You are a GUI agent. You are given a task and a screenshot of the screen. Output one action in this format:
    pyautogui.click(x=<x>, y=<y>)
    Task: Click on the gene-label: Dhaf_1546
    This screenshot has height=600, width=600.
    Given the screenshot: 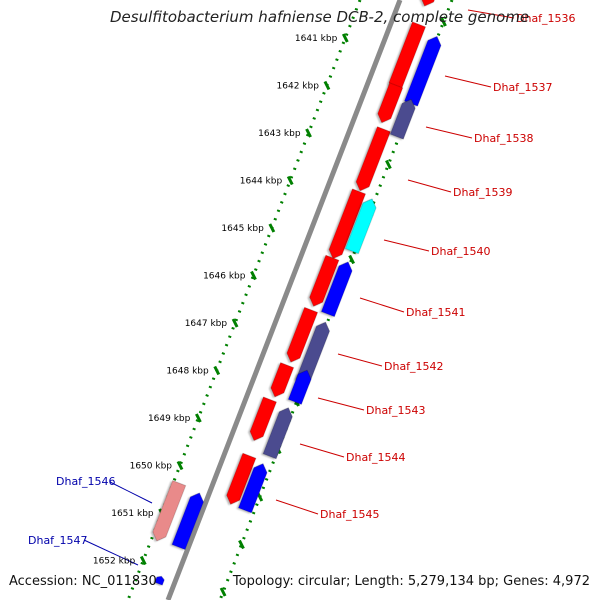 What is the action you would take?
    pyautogui.click(x=86, y=481)
    